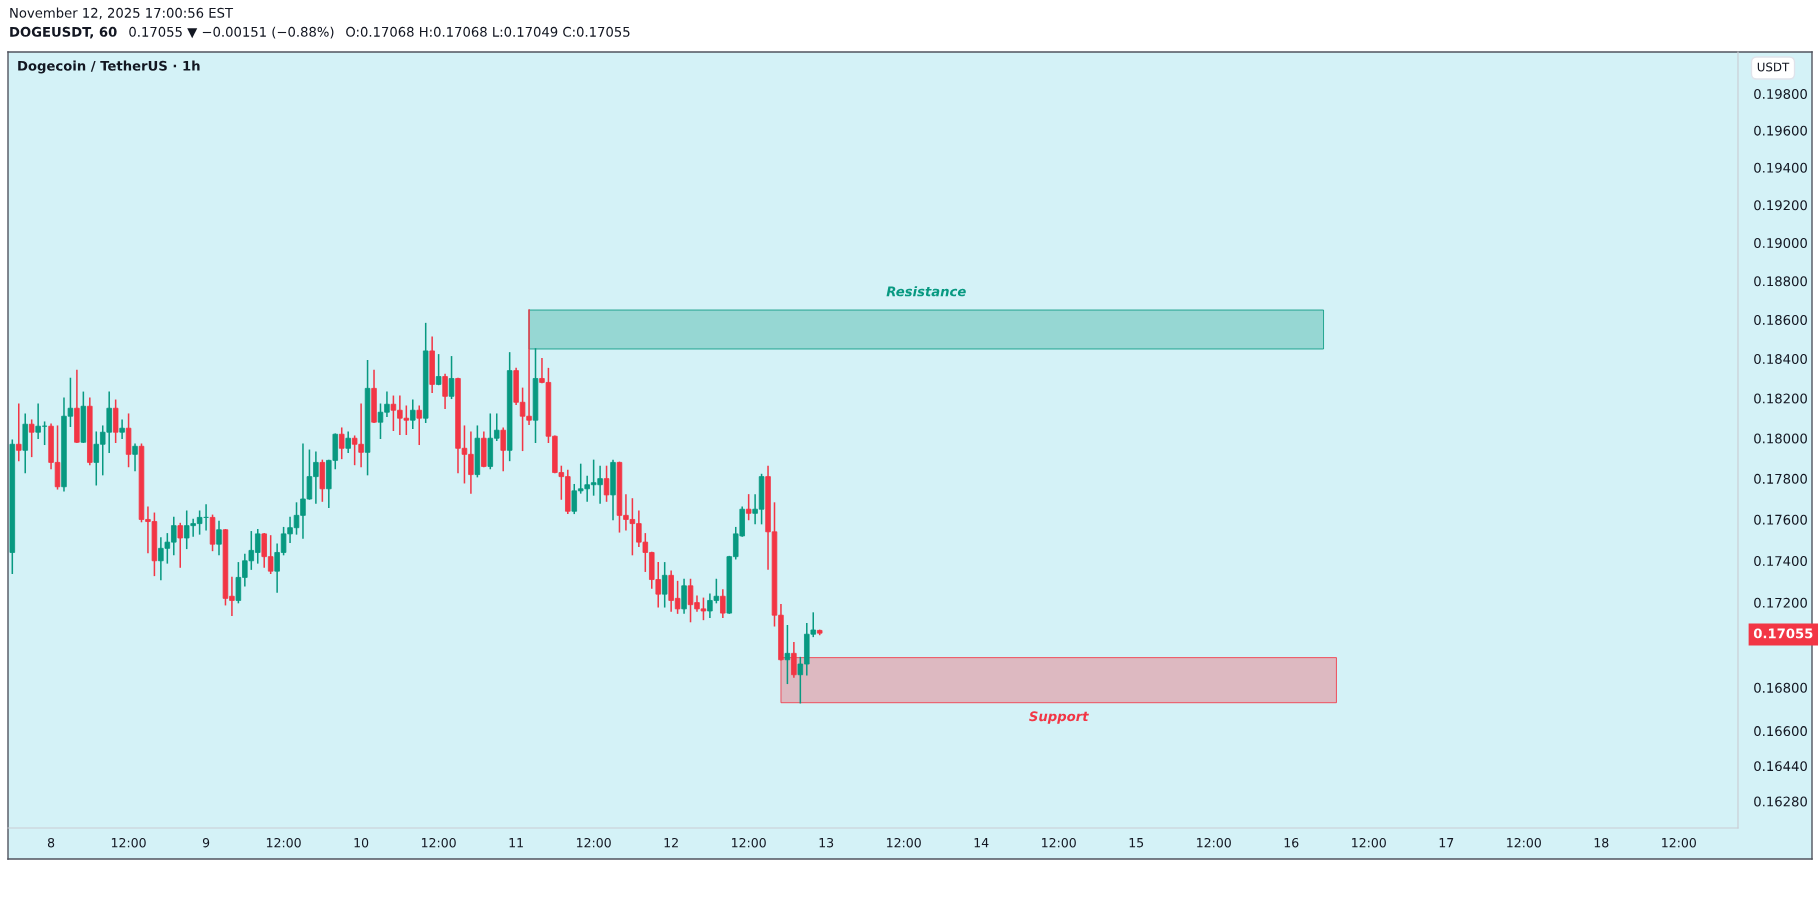  What do you see at coordinates (516, 843) in the screenshot?
I see `x-tick-label: 11` at bounding box center [516, 843].